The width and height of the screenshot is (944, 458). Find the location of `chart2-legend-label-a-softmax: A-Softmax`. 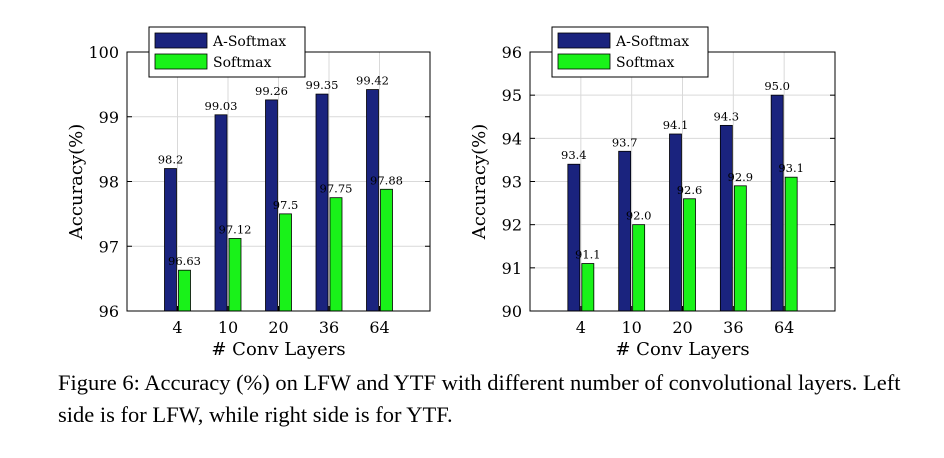

chart2-legend-label-a-softmax: A-Softmax is located at coordinates (652, 42).